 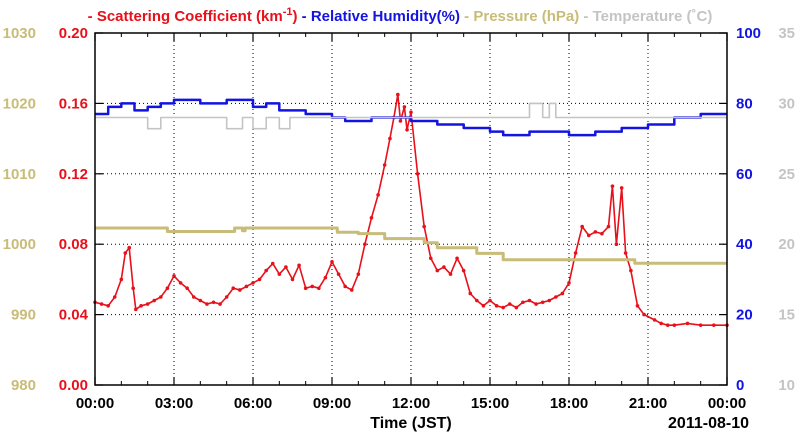 I want to click on legend-label-temperature: Temperature (˚C), so click(x=653, y=16).